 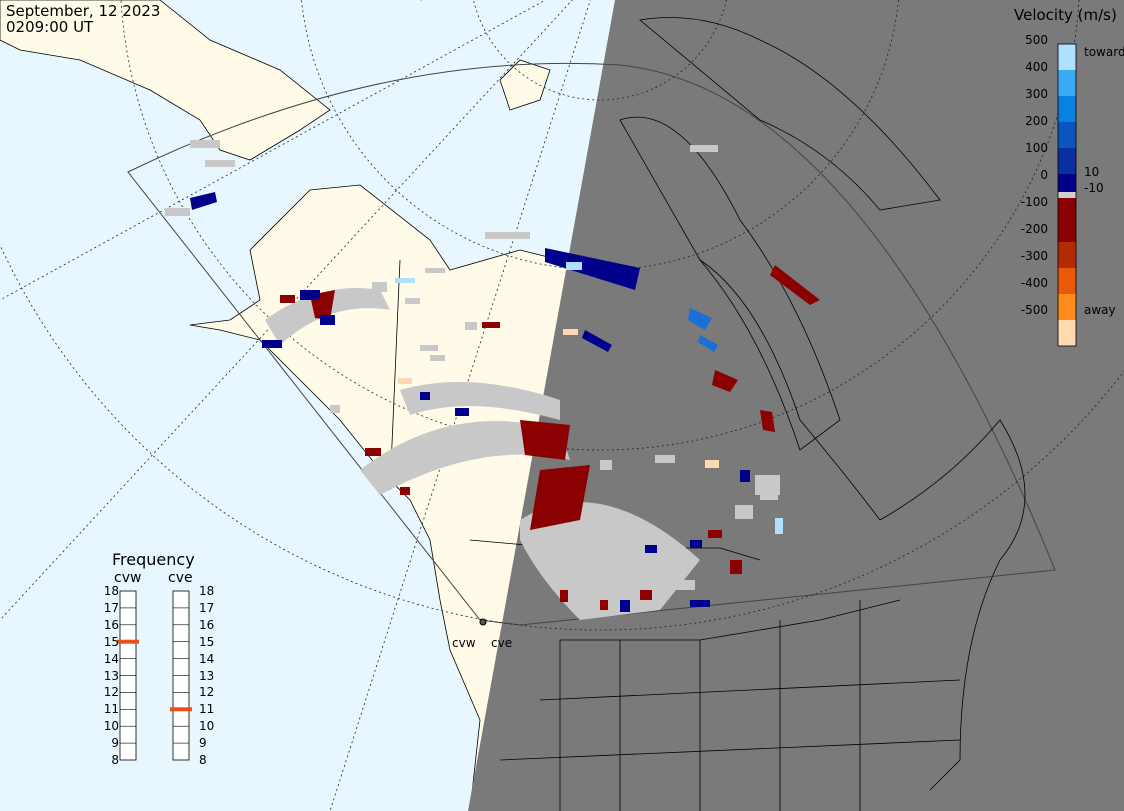 I want to click on colorbar-tick-label: 0, so click(x=1044, y=175).